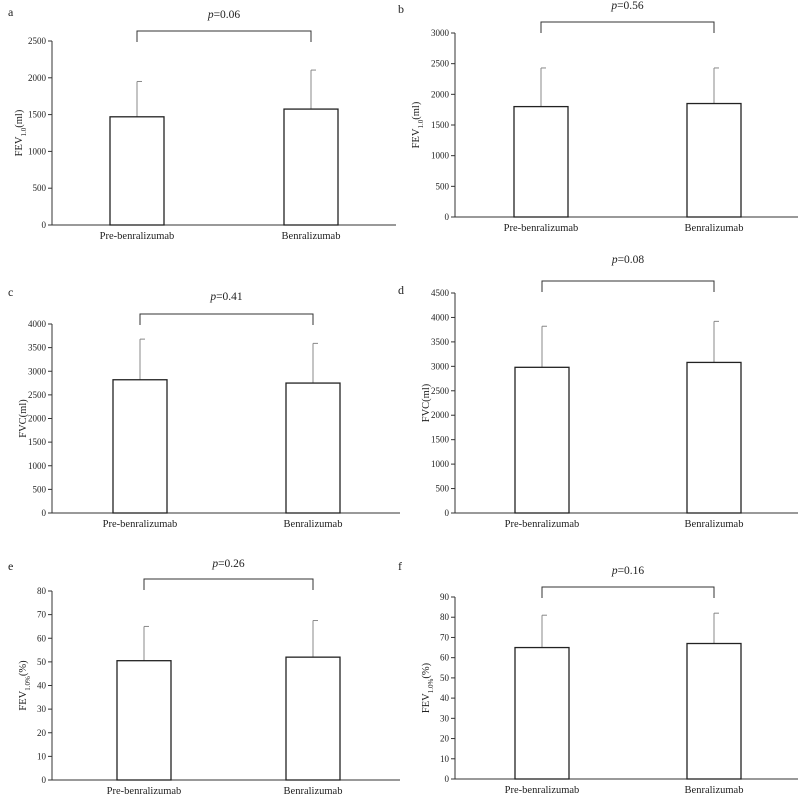  What do you see at coordinates (631, 260) in the screenshot?
I see `p-value: =0.08` at bounding box center [631, 260].